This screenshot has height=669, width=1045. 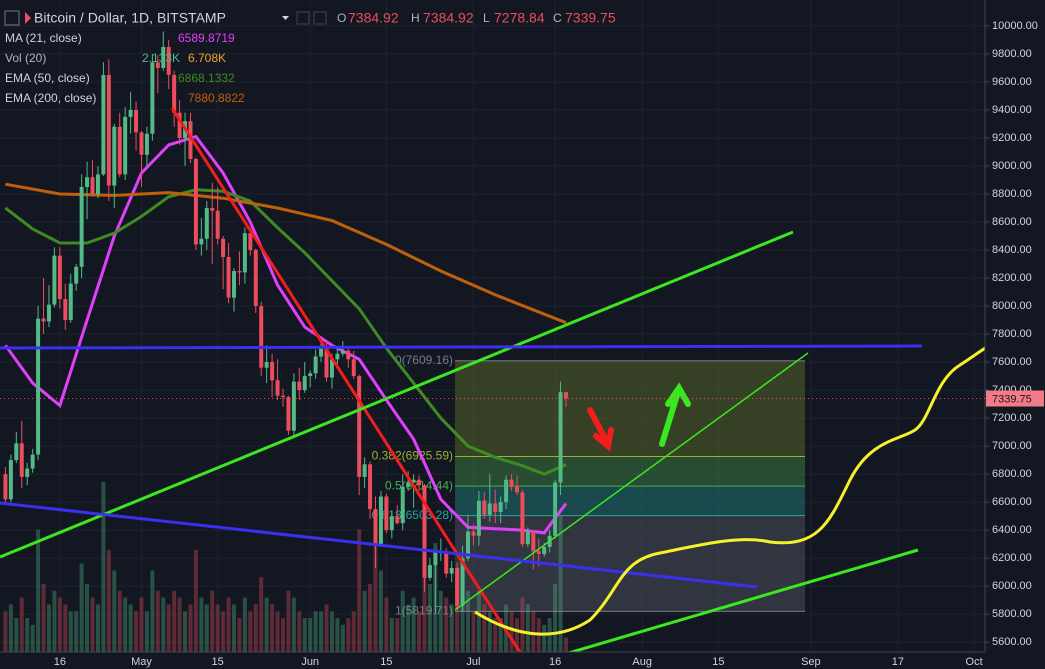 What do you see at coordinates (1012, 530) in the screenshot?
I see `y-tick-label: 6400.00` at bounding box center [1012, 530].